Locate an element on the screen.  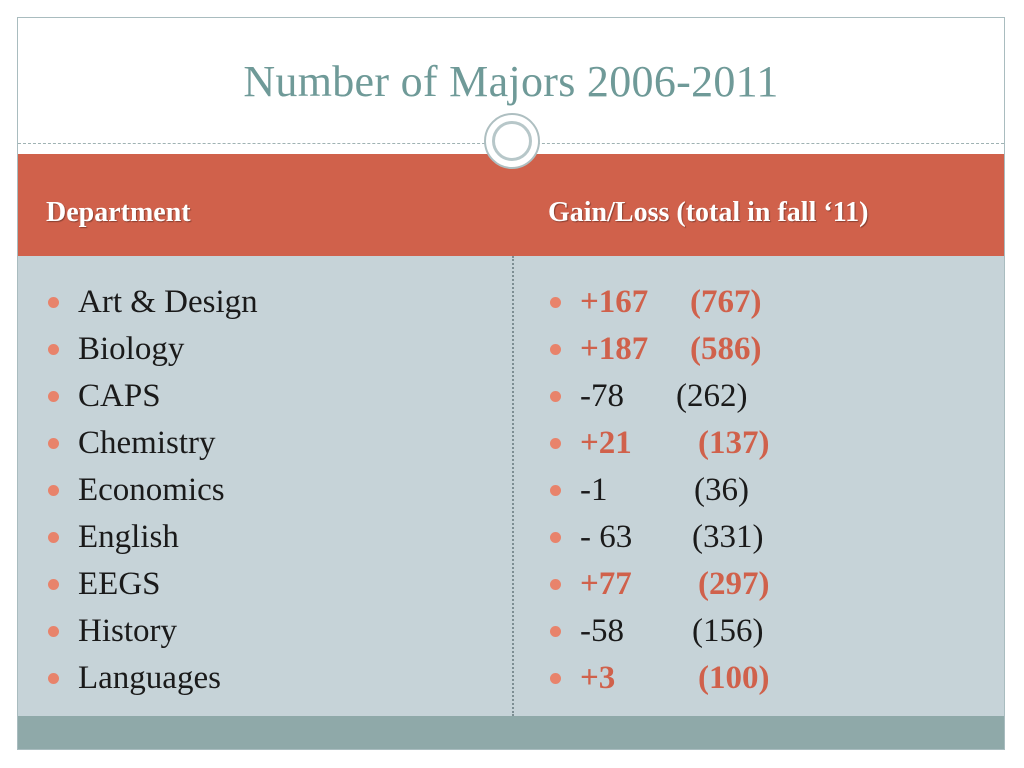
department-name: Art & Design is located at coordinates (168, 302).